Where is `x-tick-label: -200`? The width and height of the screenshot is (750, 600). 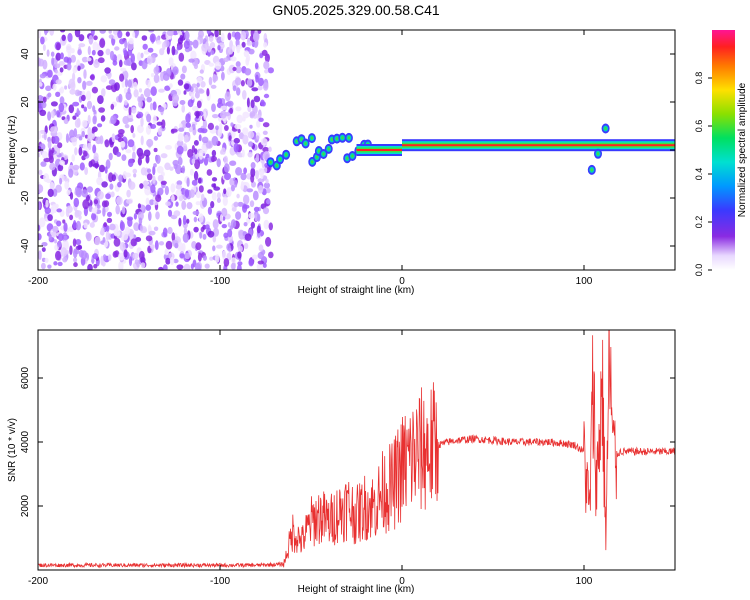
x-tick-label: -200 is located at coordinates (38, 581).